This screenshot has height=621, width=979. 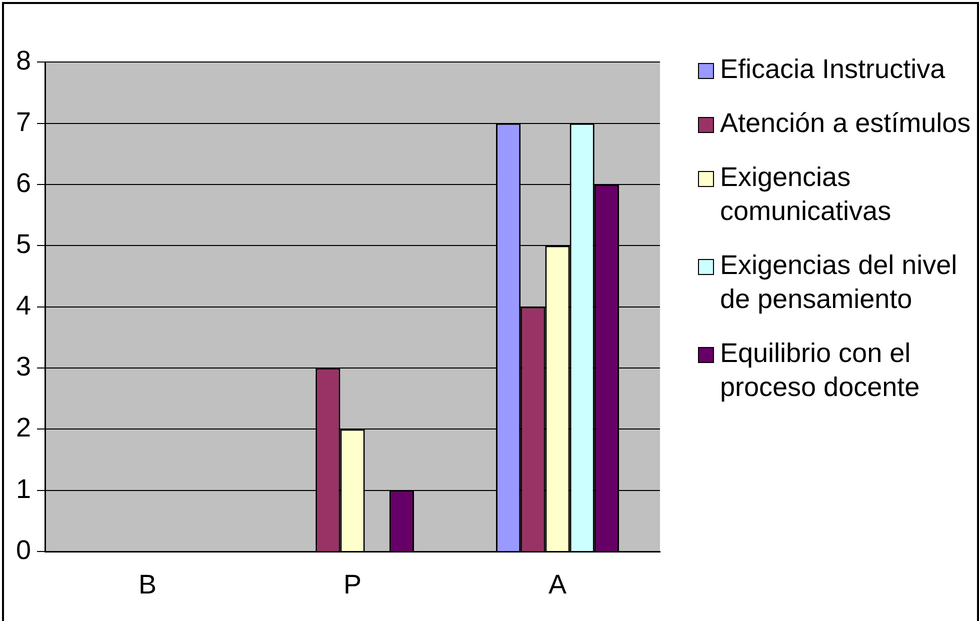 What do you see at coordinates (24, 550) in the screenshot?
I see `y-tick-label: 0` at bounding box center [24, 550].